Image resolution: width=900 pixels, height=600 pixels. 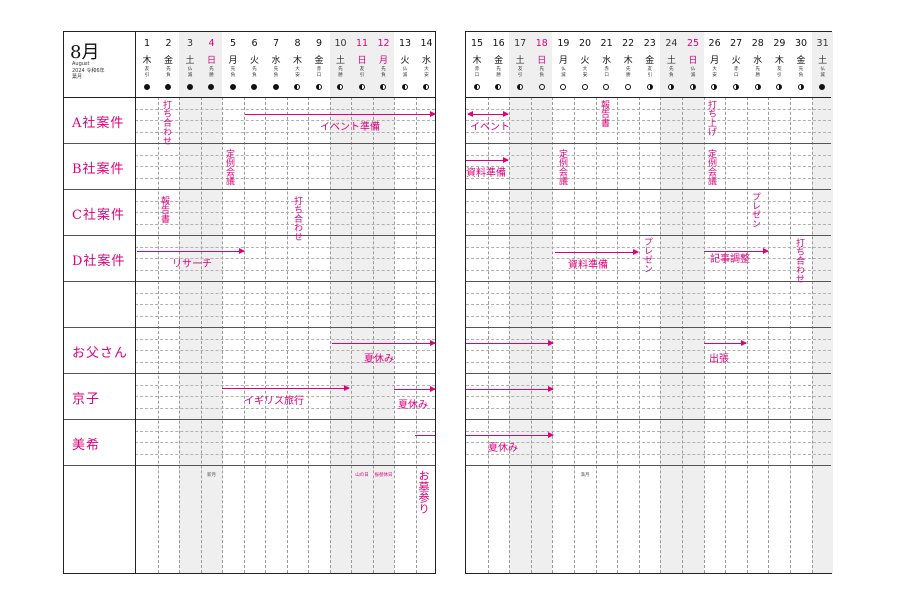 What do you see at coordinates (190, 43) in the screenshot?
I see `day-number: 3` at bounding box center [190, 43].